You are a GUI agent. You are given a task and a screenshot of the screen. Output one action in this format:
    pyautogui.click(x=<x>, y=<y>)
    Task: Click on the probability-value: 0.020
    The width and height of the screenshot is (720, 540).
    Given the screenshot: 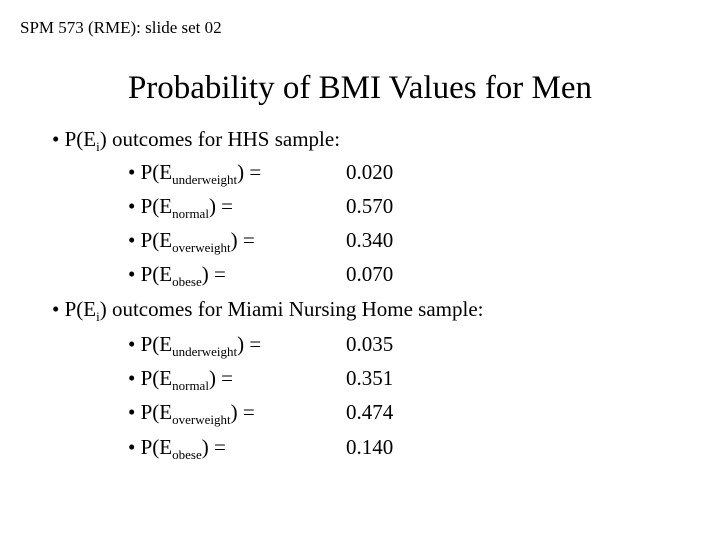 What is the action you would take?
    pyautogui.click(x=370, y=172)
    